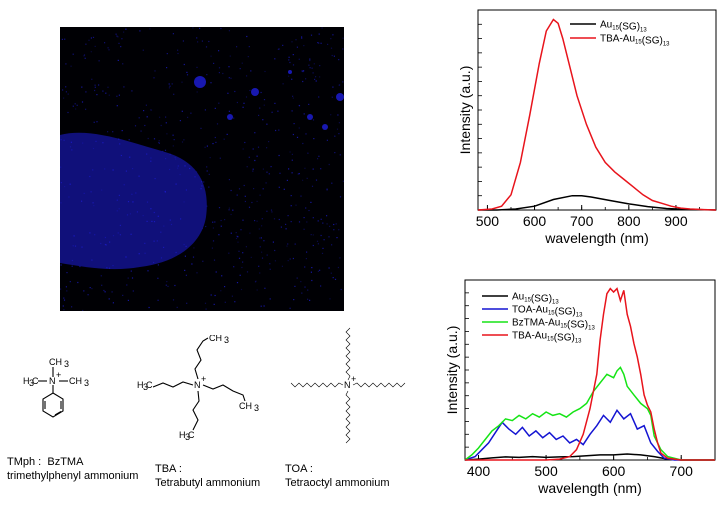 The width and height of the screenshot is (720, 505). I want to click on tba-h3c-c: C, so click(149, 385).